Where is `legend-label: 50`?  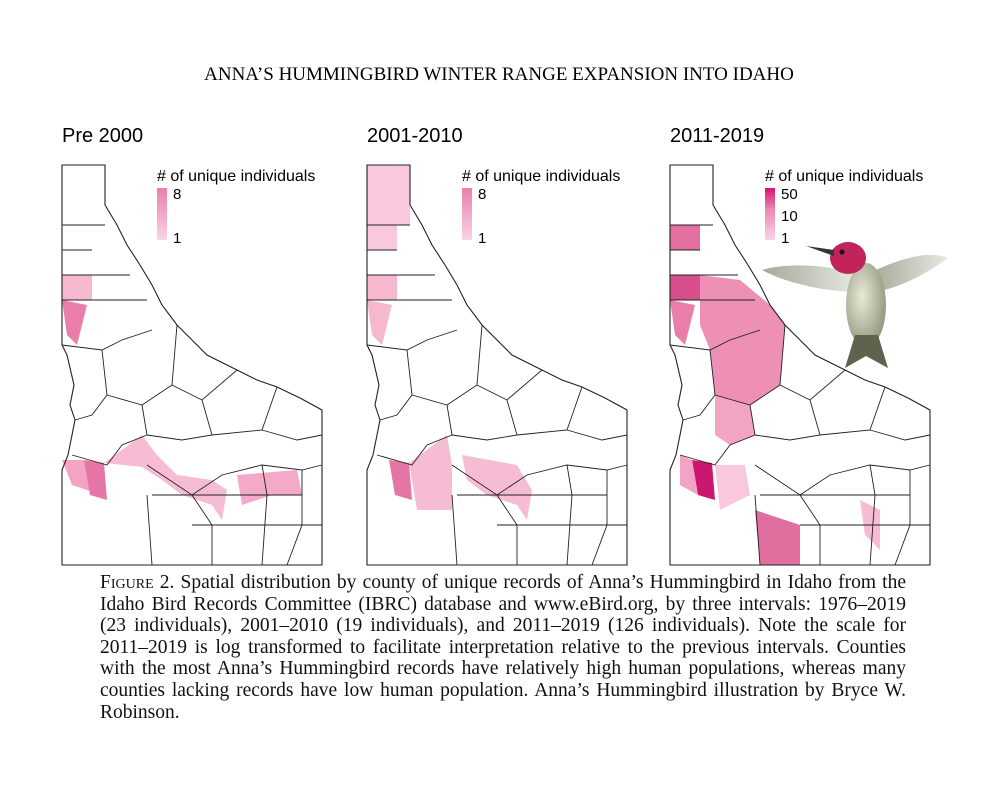 legend-label: 50 is located at coordinates (789, 194).